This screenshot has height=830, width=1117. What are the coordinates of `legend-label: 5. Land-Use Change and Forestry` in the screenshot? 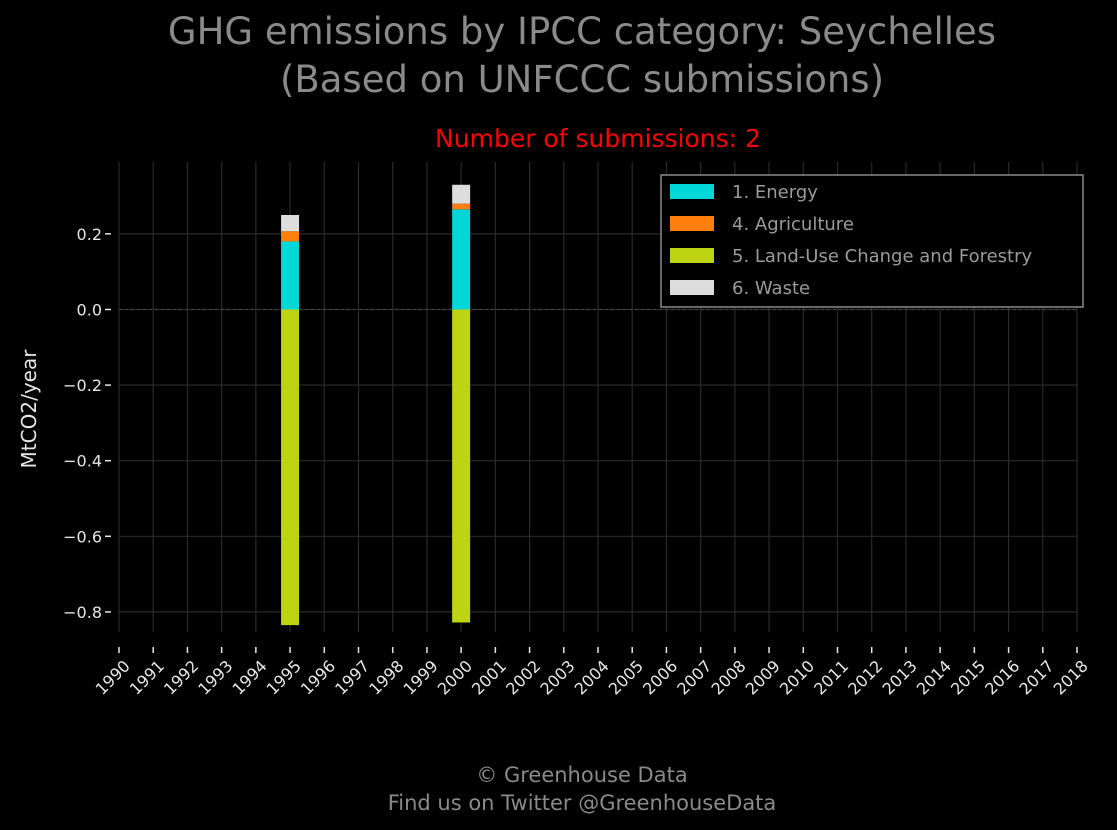 It's located at (882, 256).